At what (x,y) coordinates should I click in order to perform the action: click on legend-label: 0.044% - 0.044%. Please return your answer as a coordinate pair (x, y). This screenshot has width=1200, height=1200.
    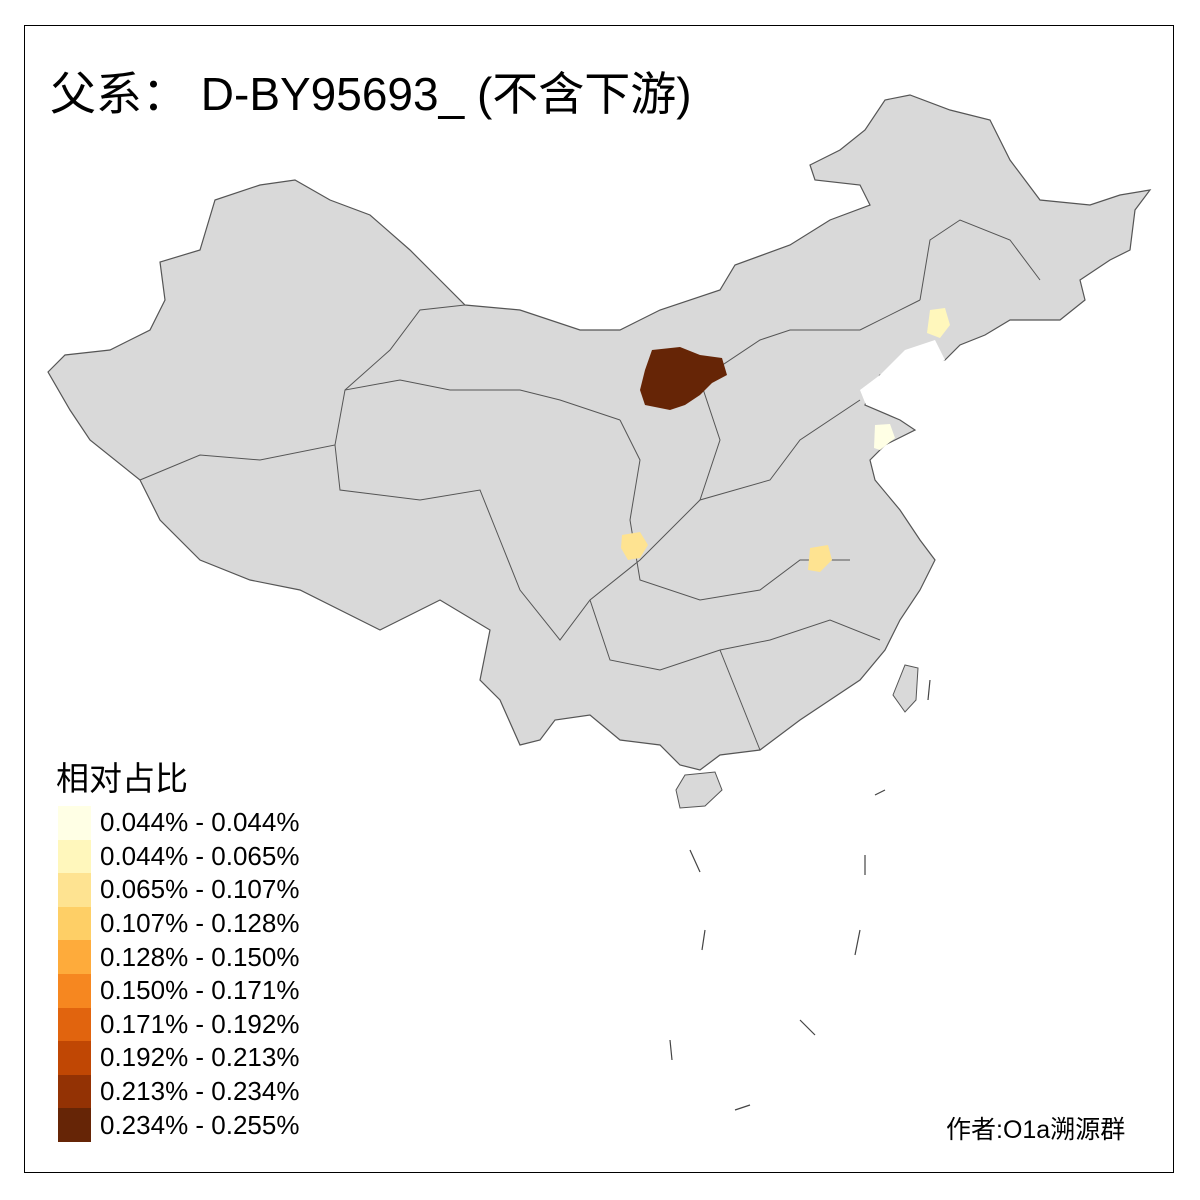
    Looking at the image, I should click on (200, 822).